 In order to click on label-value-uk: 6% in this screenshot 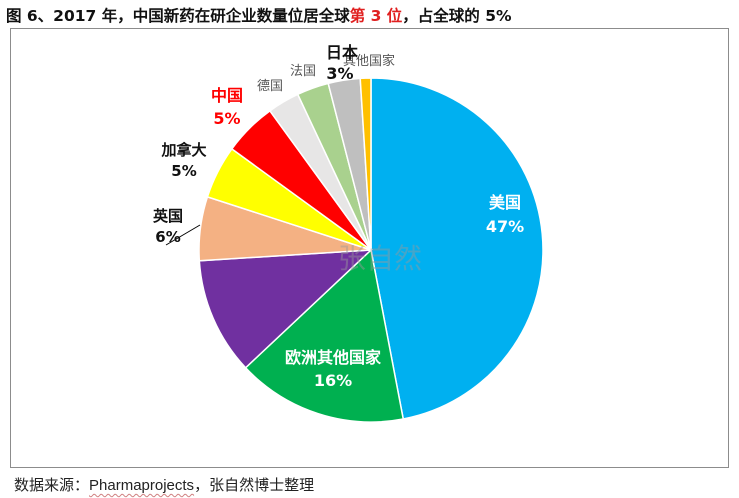, I will do `click(167, 237)`.